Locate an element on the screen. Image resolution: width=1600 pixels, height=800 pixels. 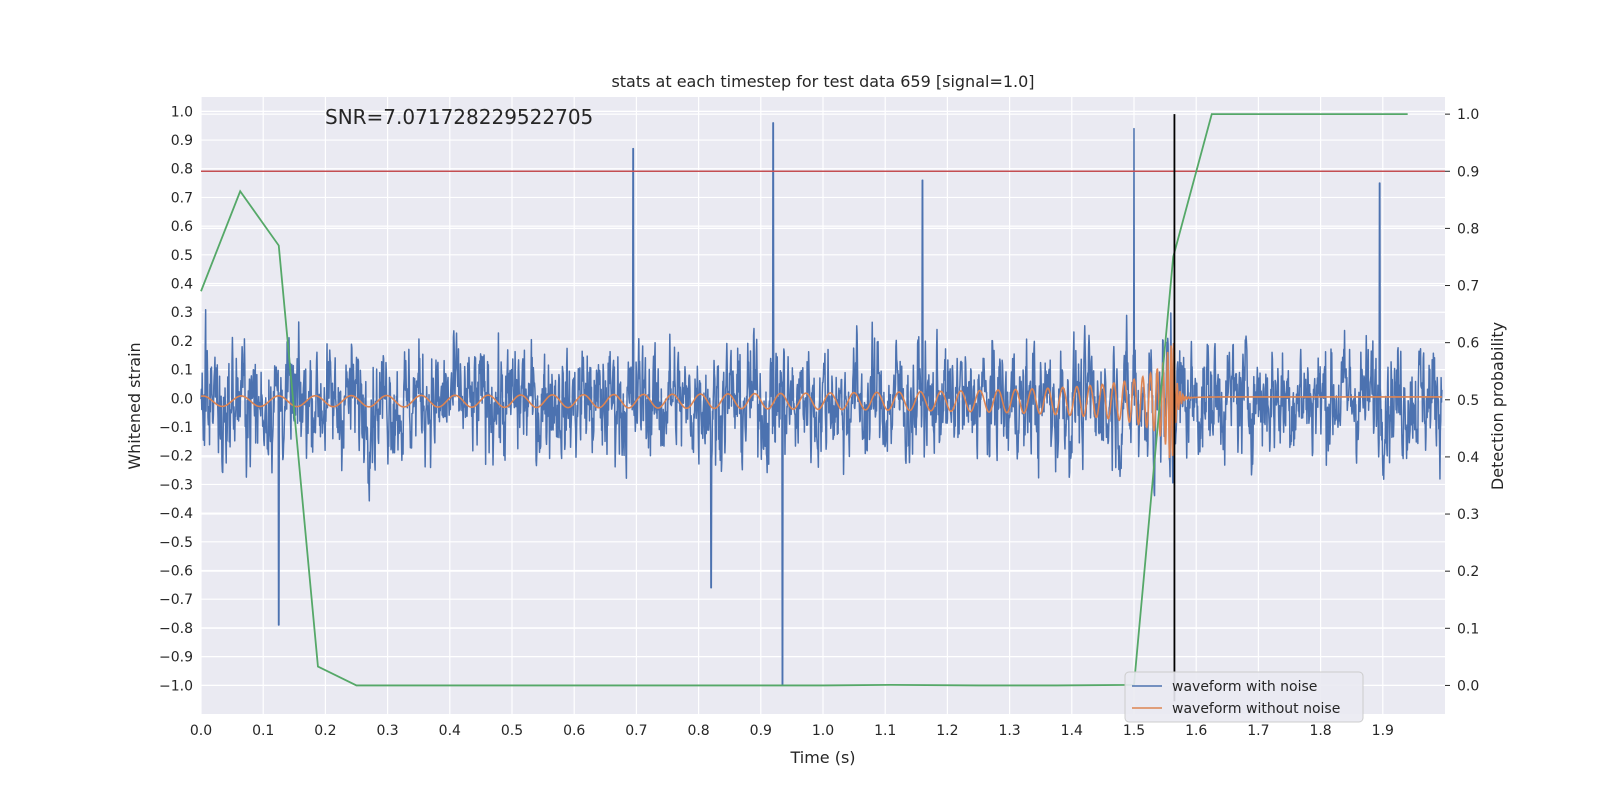
x-tick-label: 0.5 is located at coordinates (512, 731).